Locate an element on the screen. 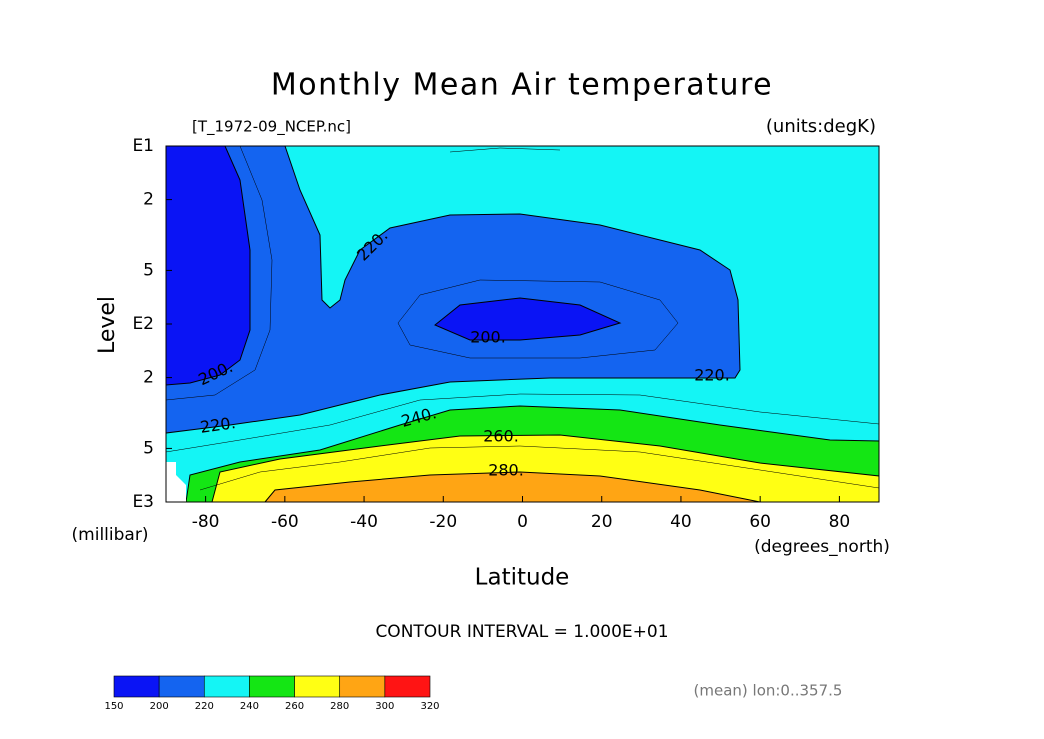 This screenshot has height=739, width=1044. y-axis-label: Level is located at coordinates (107, 325).